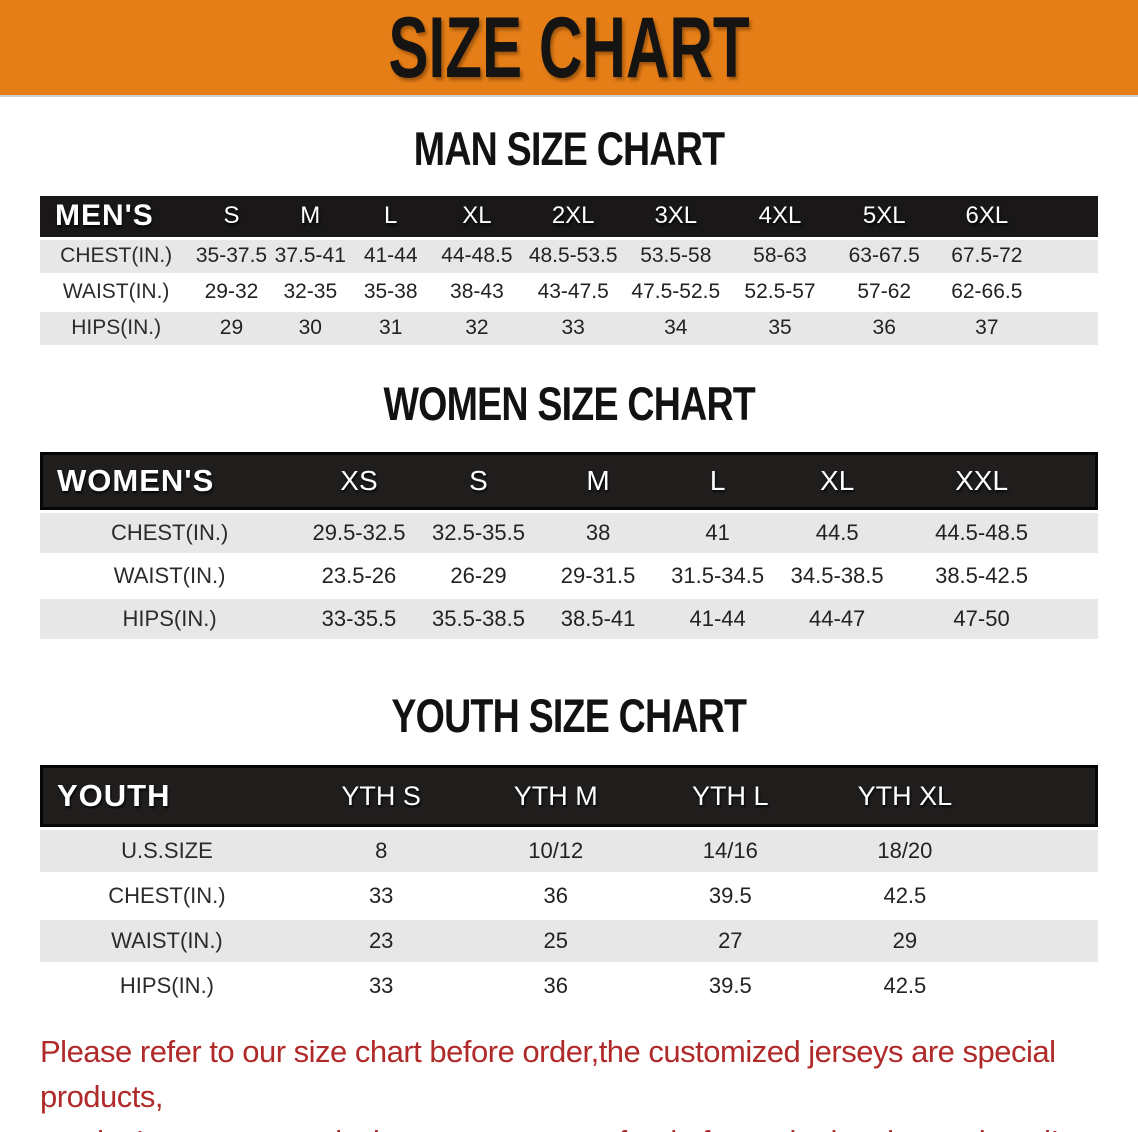 The height and width of the screenshot is (1132, 1138). I want to click on men-col-5xl: 5XL, so click(884, 216).